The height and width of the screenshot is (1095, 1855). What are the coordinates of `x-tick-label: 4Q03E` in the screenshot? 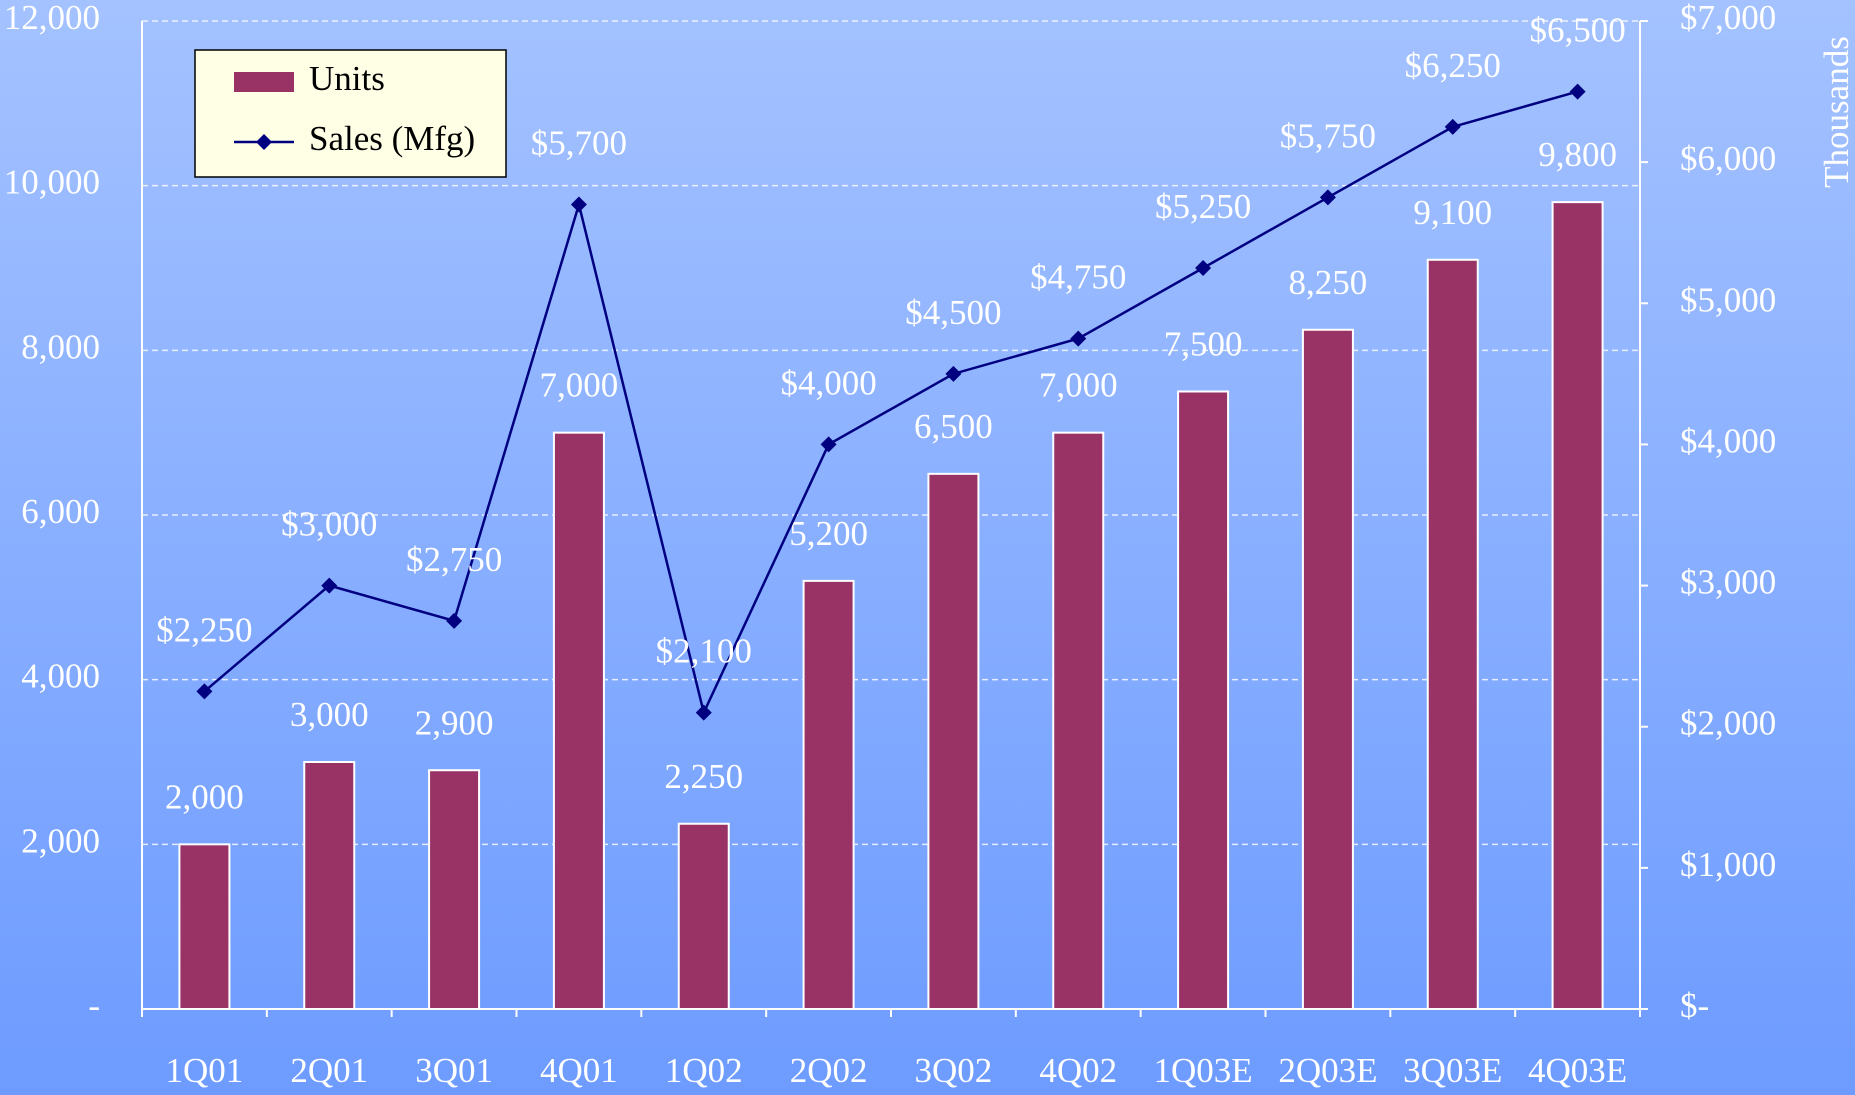 It's located at (1577, 1070).